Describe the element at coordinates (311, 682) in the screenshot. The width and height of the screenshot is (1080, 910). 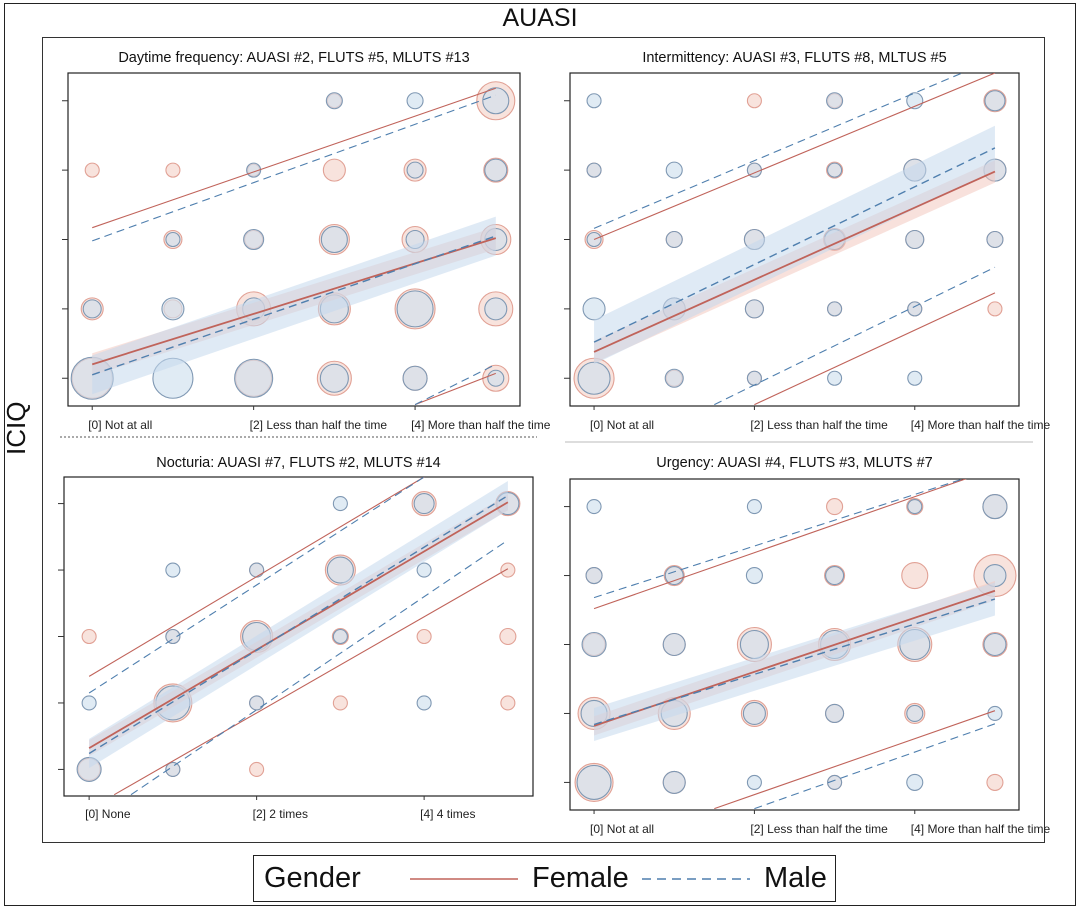
I see `female-pi-lower` at that location.